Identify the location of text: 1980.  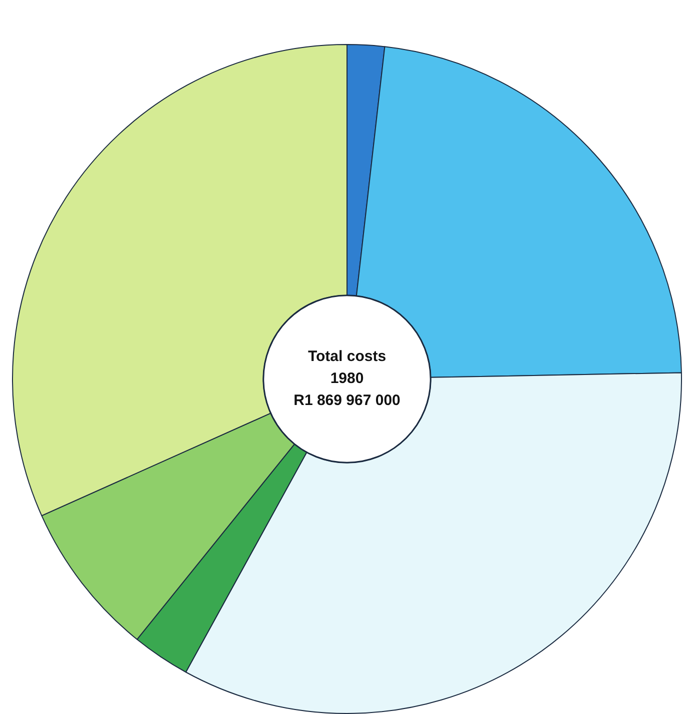
(347, 379).